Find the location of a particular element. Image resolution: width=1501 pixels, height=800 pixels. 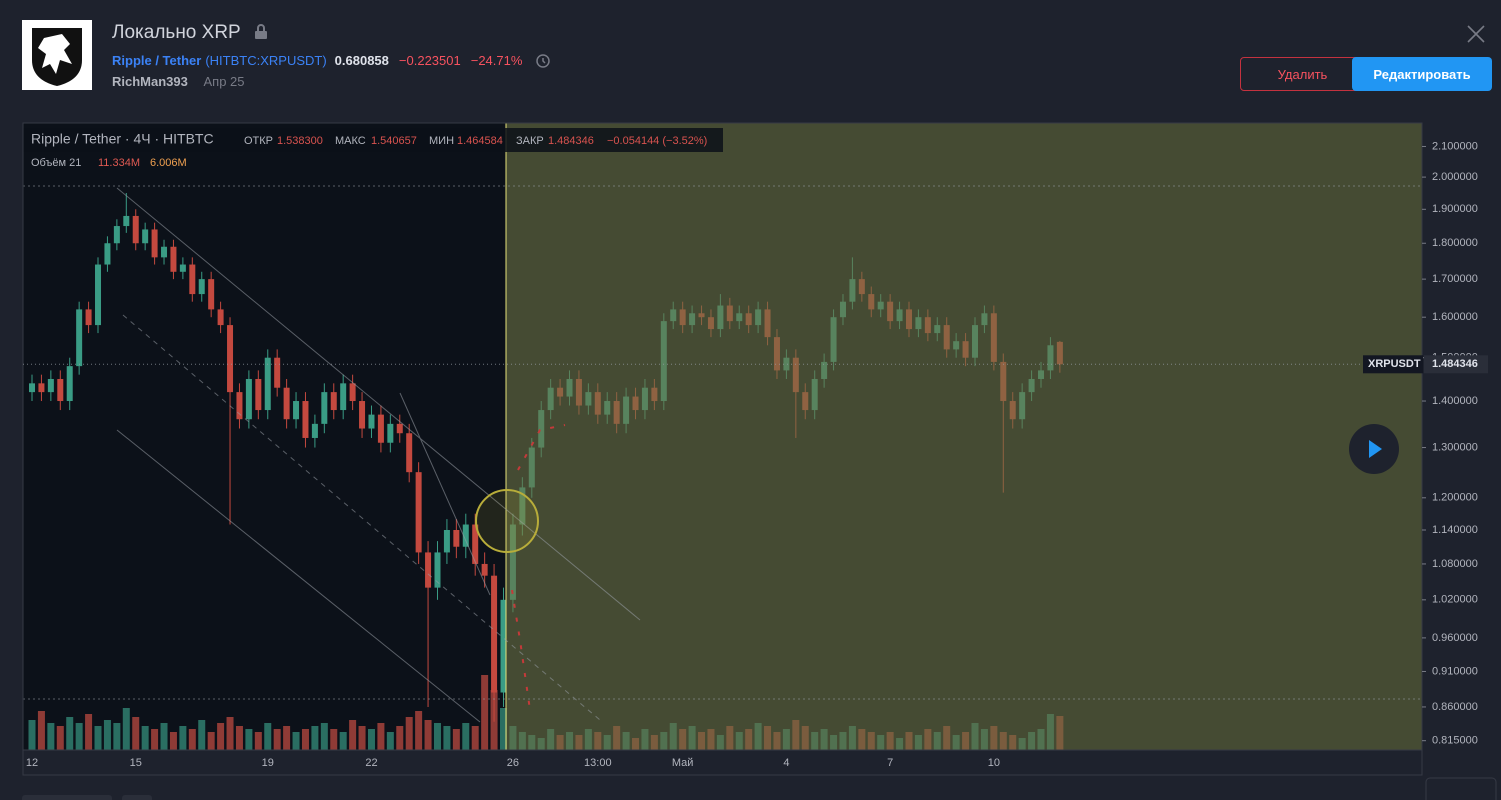

y-tick-label: 0.860000 is located at coordinates (1455, 707).